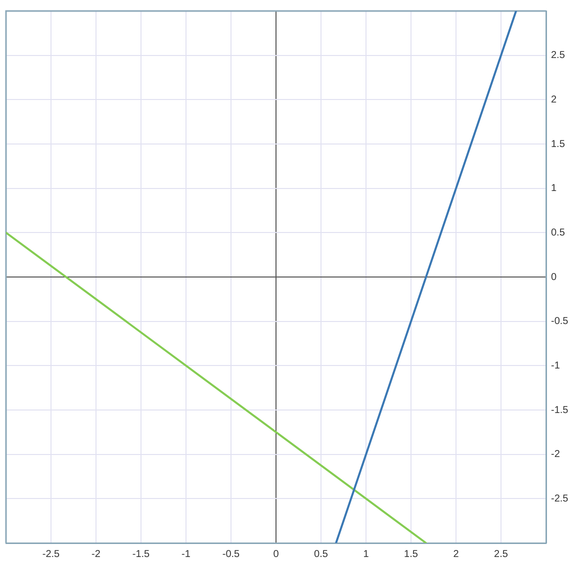 This screenshot has width=584, height=562. I want to click on y-tick-label: -1.5, so click(560, 410).